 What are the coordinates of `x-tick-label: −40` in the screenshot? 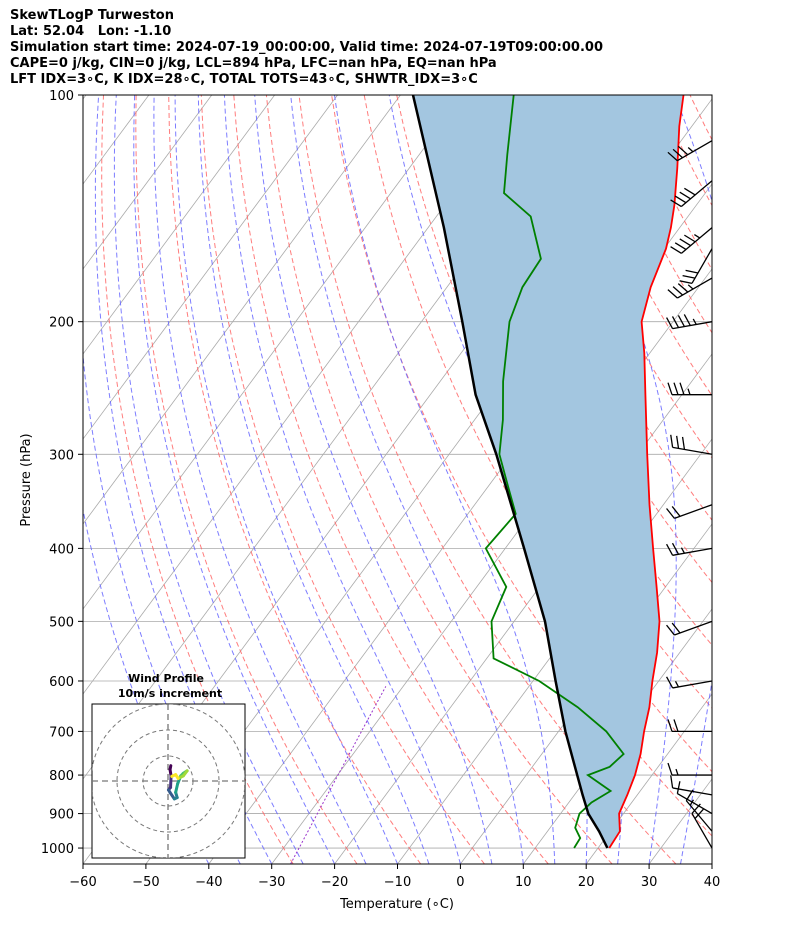 It's located at (208, 882).